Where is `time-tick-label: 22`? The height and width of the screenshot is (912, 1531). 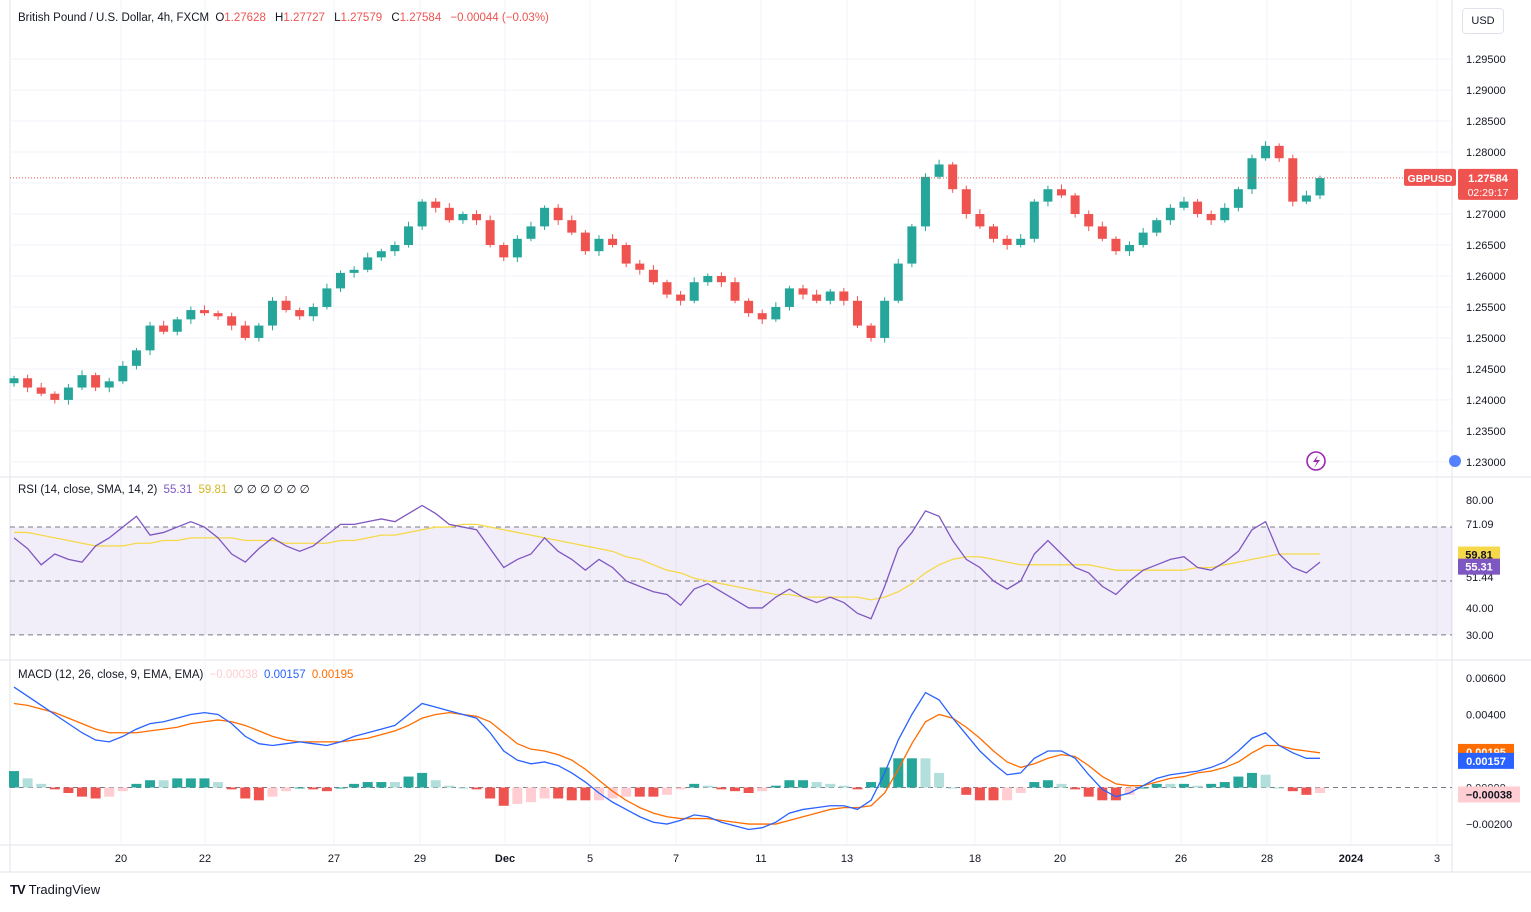 time-tick-label: 22 is located at coordinates (205, 859).